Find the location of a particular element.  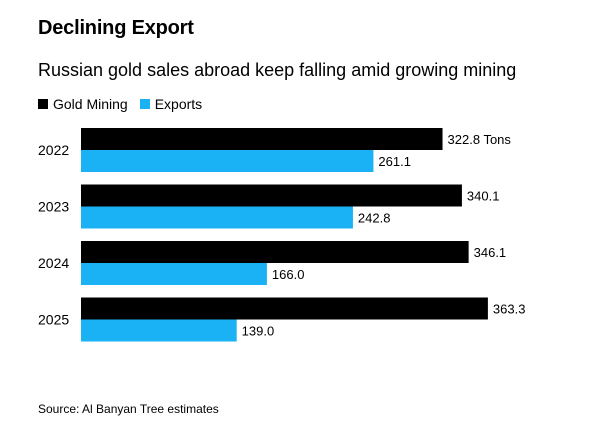

data-label-gold-mining-2023: 340.1 is located at coordinates (483, 196).